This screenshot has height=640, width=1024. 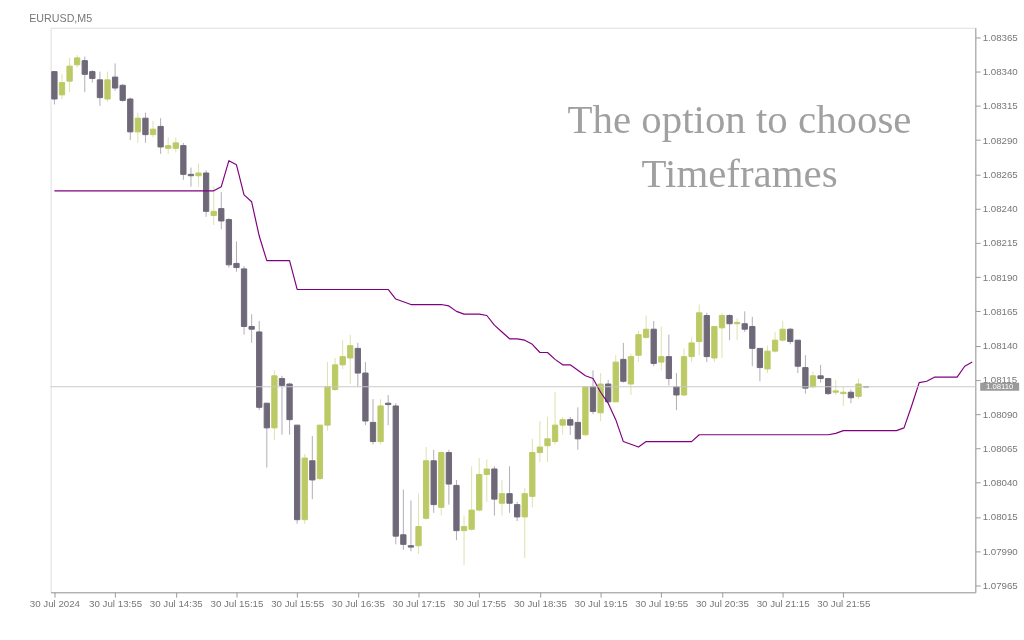 What do you see at coordinates (1000, 551) in the screenshot?
I see `y-tick-label: 1.07990` at bounding box center [1000, 551].